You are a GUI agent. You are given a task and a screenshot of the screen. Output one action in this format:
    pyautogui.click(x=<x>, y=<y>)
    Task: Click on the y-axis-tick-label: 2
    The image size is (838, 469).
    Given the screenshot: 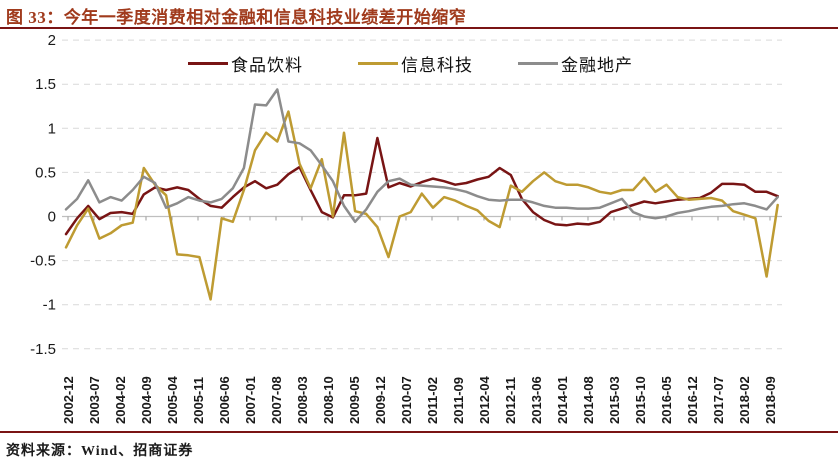 What is the action you would take?
    pyautogui.click(x=52, y=40)
    